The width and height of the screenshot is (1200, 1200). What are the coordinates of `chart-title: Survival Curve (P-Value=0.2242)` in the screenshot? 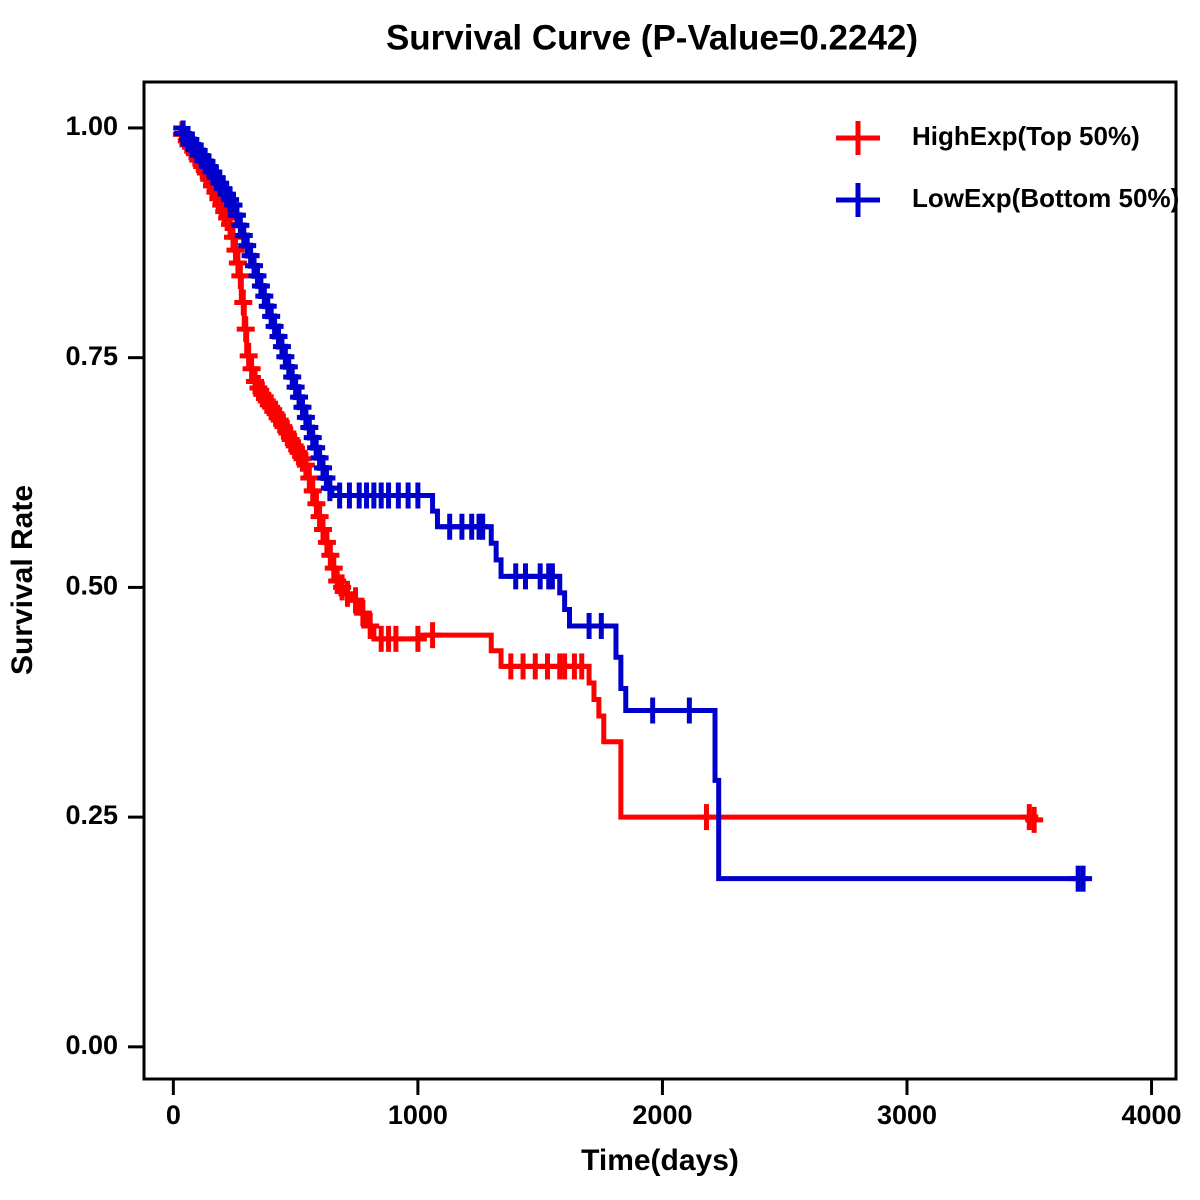 It's located at (652, 37).